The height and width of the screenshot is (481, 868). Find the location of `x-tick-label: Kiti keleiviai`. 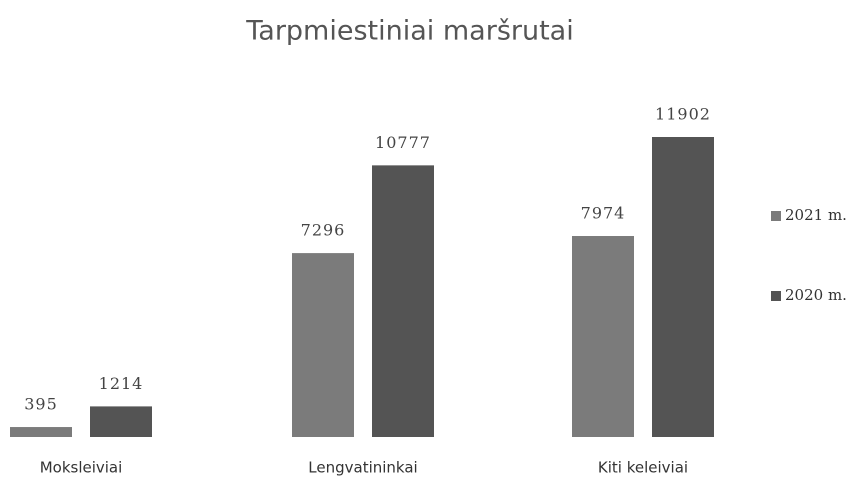

x-tick-label: Kiti keleiviai is located at coordinates (643, 468).